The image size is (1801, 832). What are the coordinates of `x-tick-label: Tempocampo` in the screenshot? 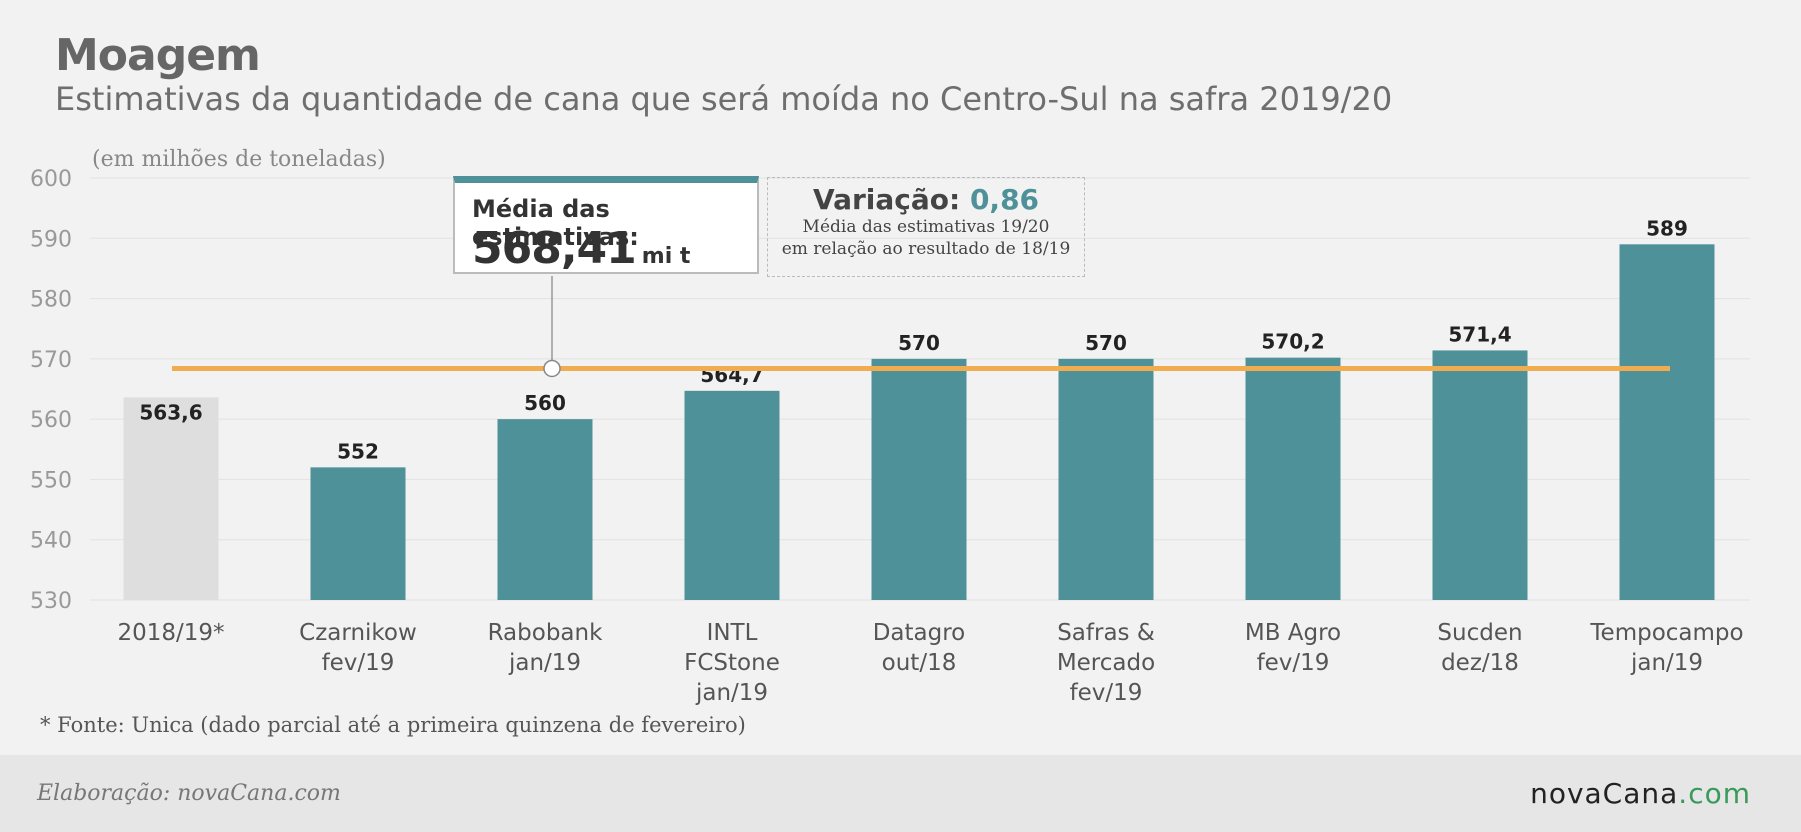 It's located at (1666, 633).